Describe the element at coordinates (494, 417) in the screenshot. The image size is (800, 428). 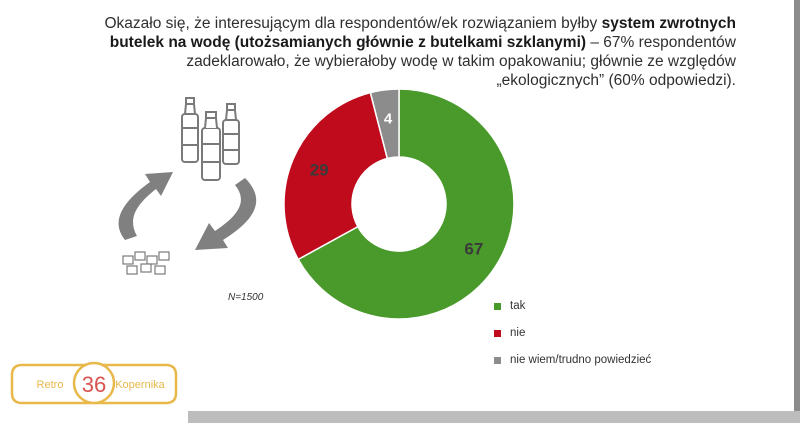
I see `bottom-border` at that location.